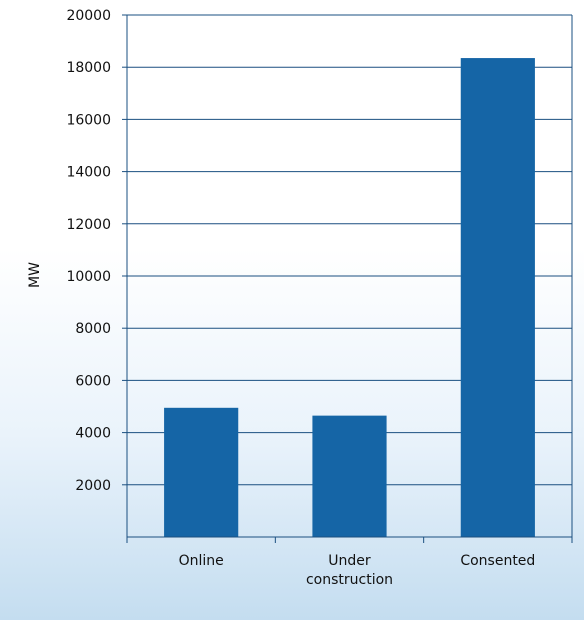  What do you see at coordinates (88, 173) in the screenshot?
I see `y-tick-label: 14000` at bounding box center [88, 173].